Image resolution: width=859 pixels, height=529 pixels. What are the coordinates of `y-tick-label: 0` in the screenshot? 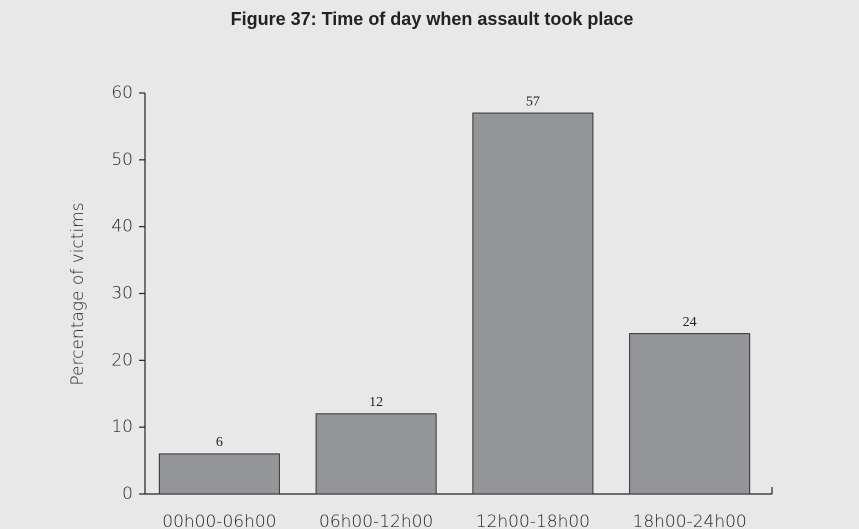 It's located at (127, 494).